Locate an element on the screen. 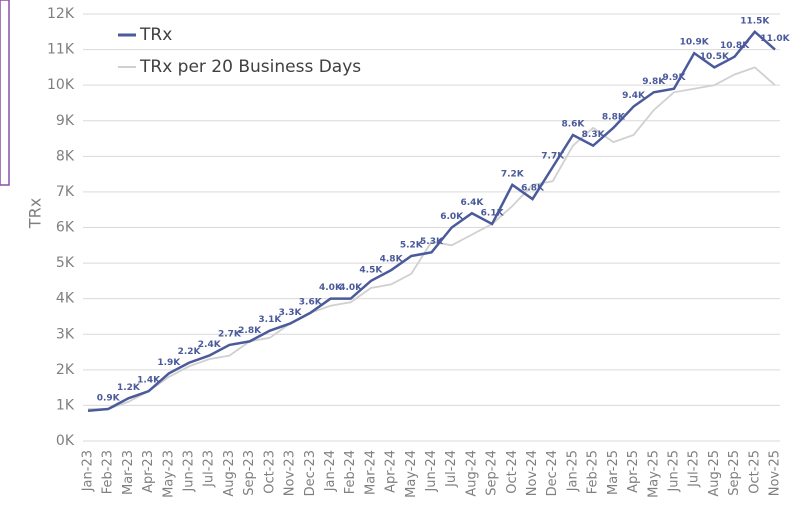 The height and width of the screenshot is (512, 802). x-tick-label: Nov-23 is located at coordinates (290, 473).